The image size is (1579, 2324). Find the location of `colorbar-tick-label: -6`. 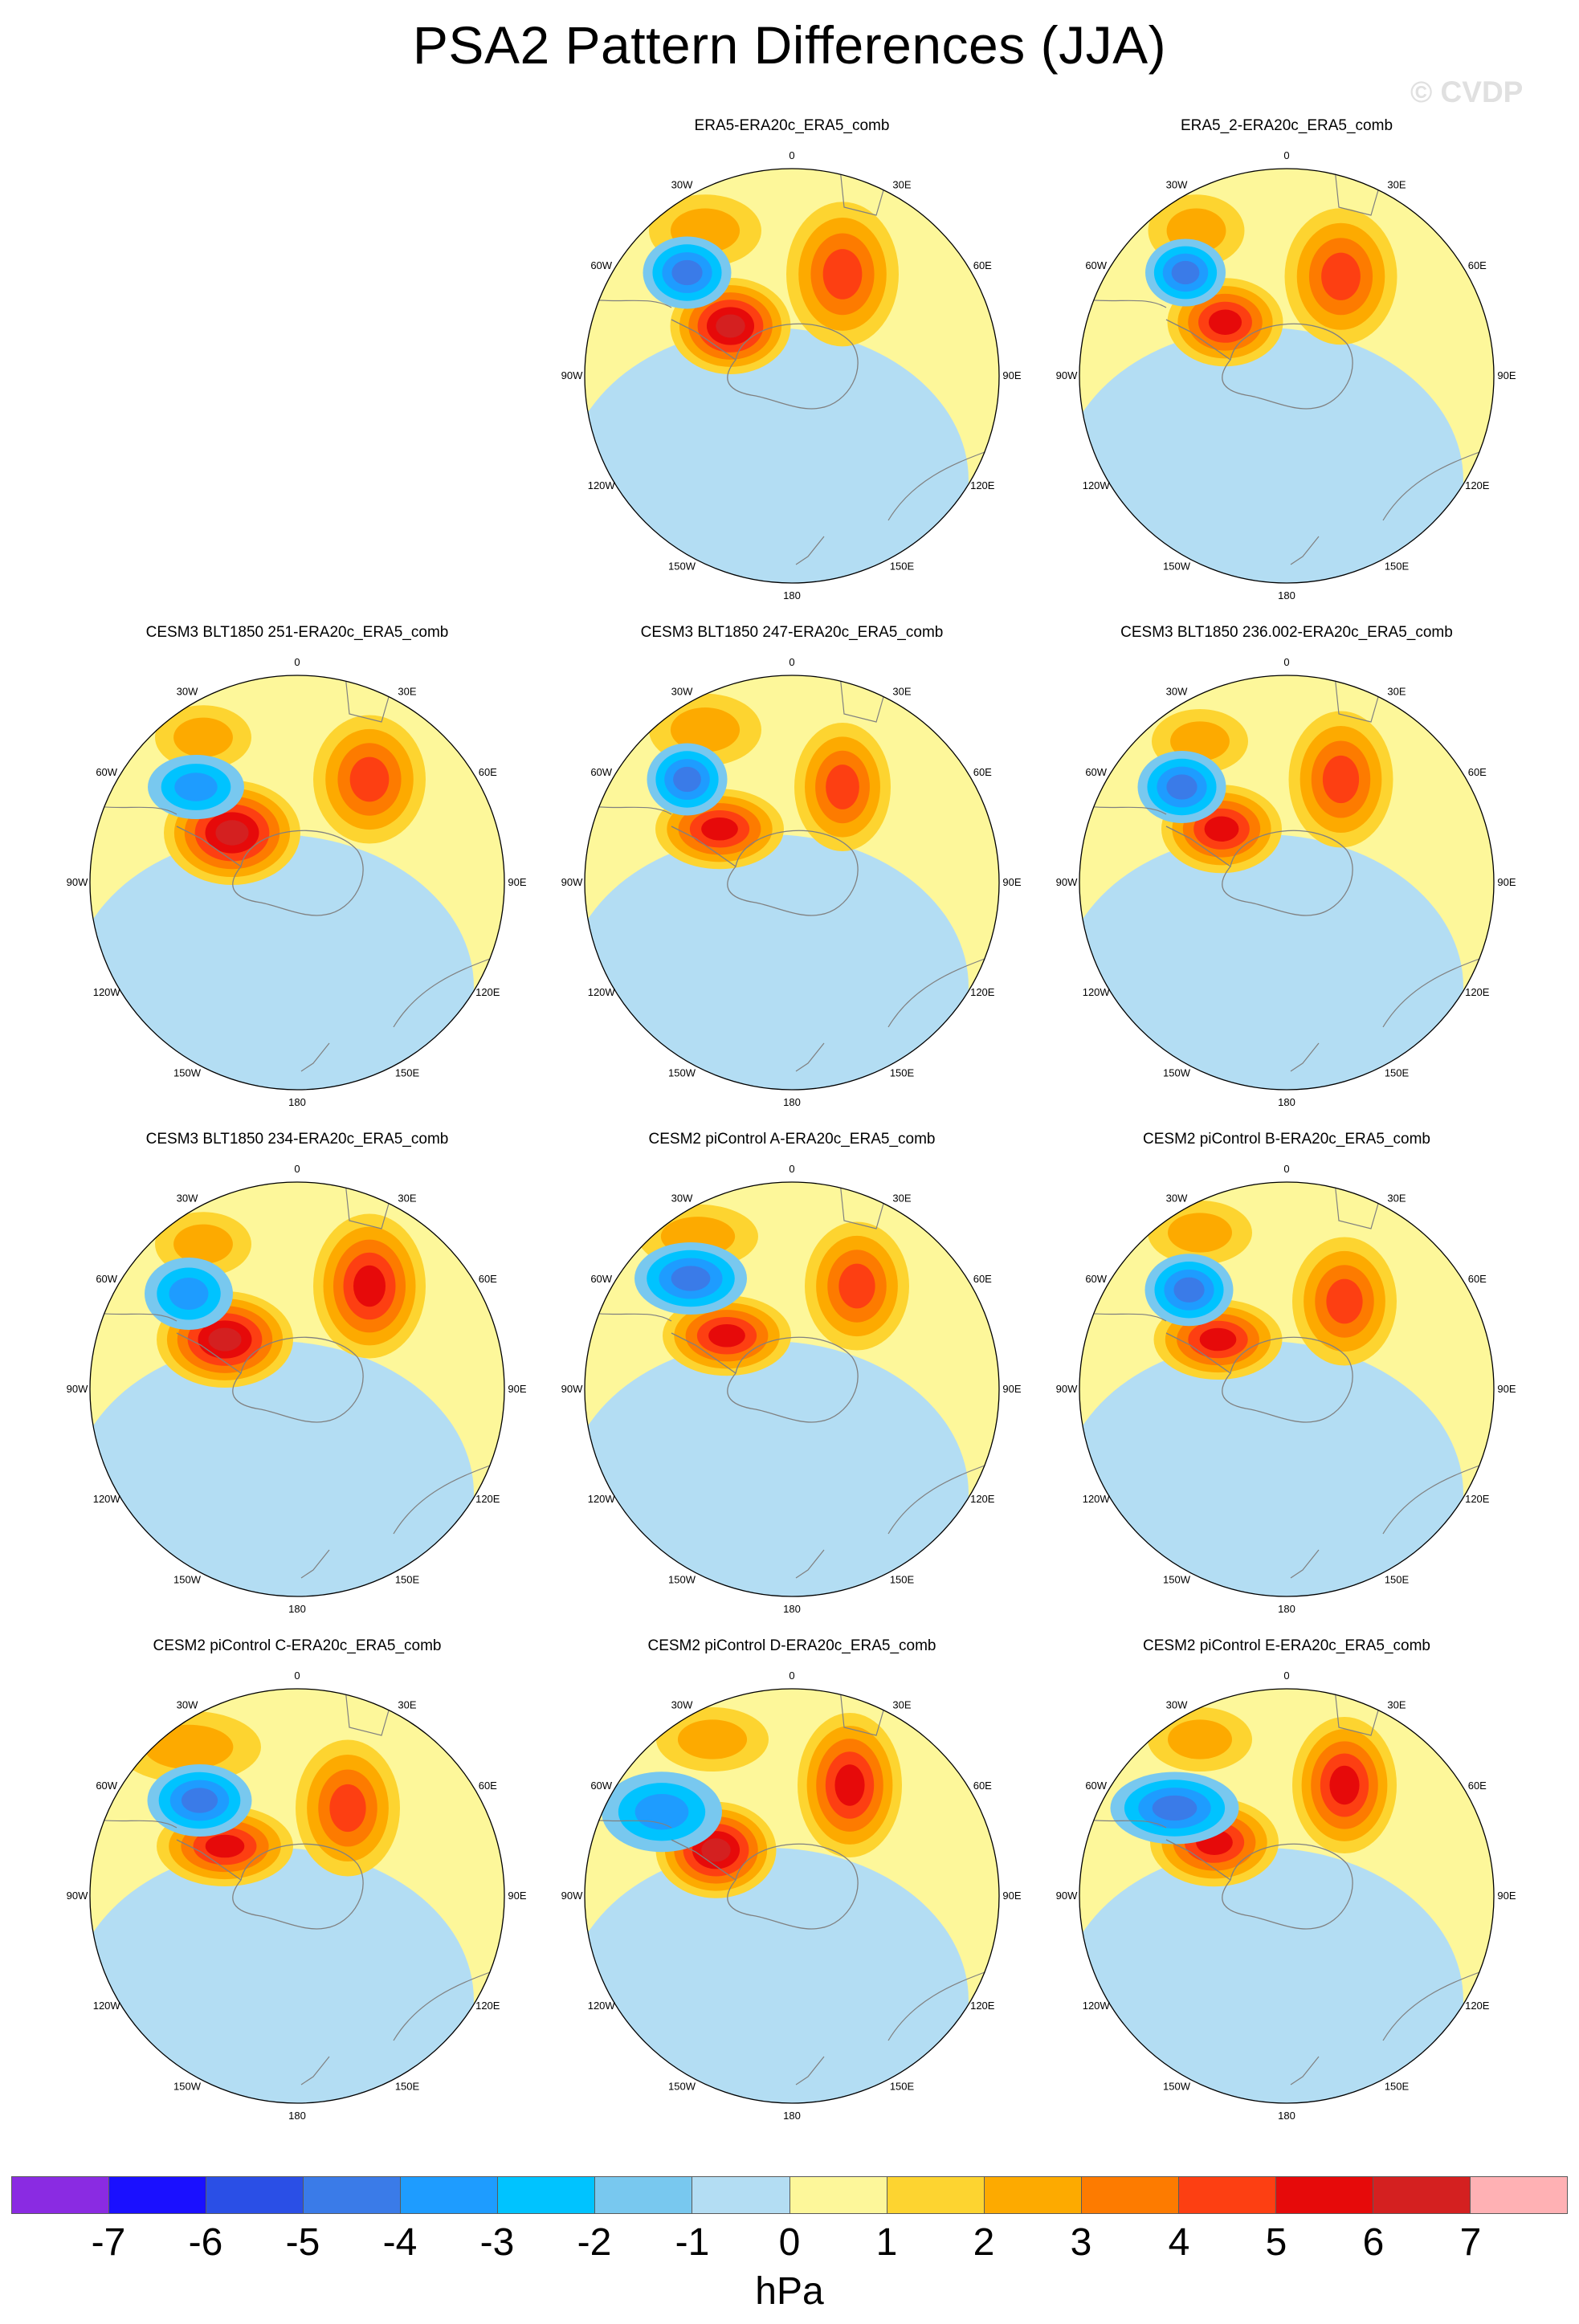

colorbar-tick-label: -6 is located at coordinates (205, 2243).